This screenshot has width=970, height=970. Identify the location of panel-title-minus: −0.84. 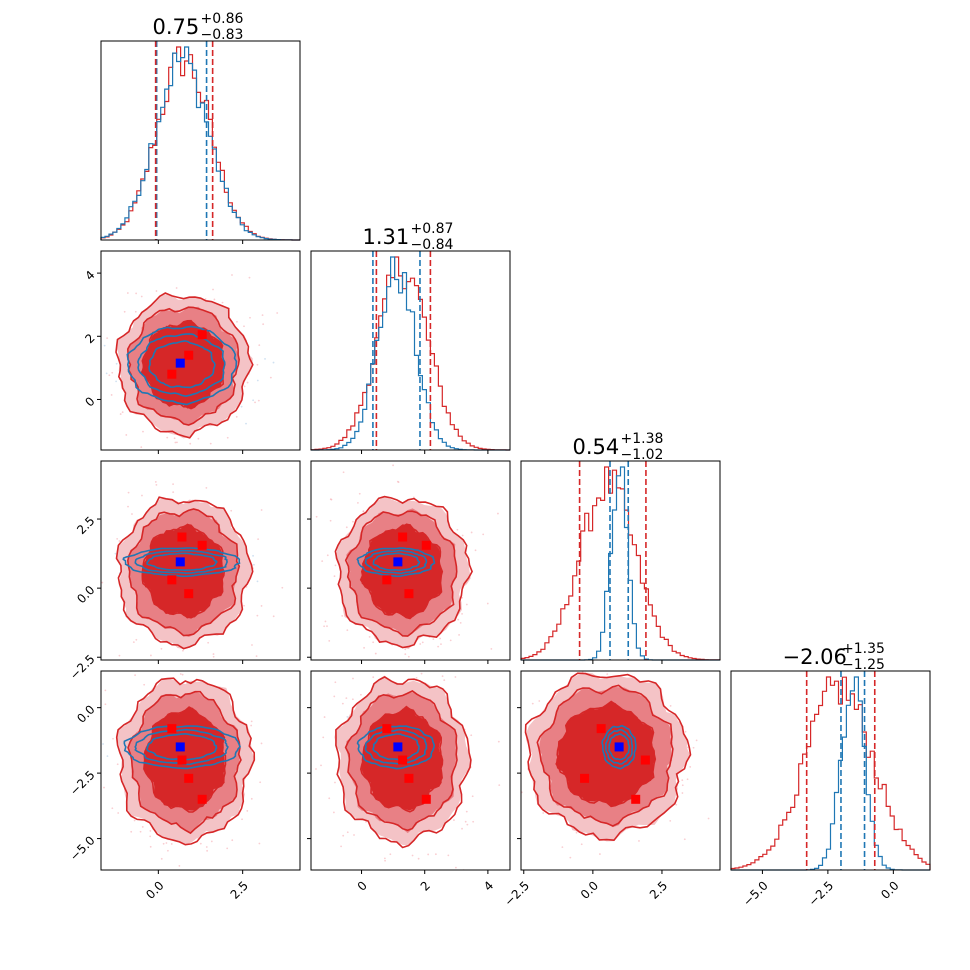
(432, 245).